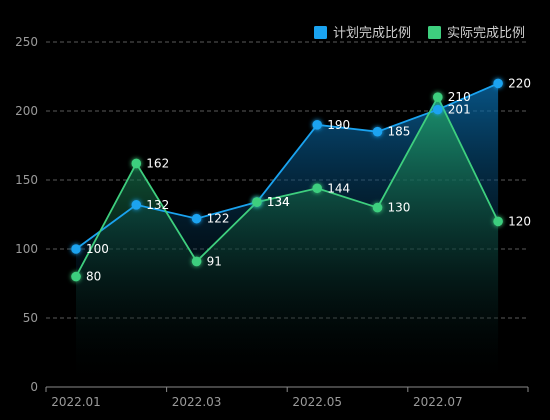 Image resolution: width=550 pixels, height=420 pixels. What do you see at coordinates (30, 318) in the screenshot?
I see `y-tick-label: 50` at bounding box center [30, 318].